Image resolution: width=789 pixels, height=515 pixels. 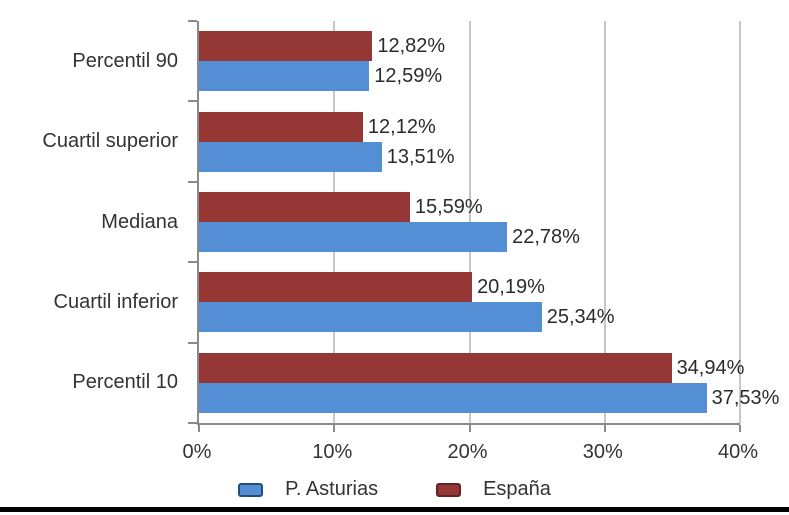 I want to click on legend-label: P. Asturias, so click(x=332, y=489).